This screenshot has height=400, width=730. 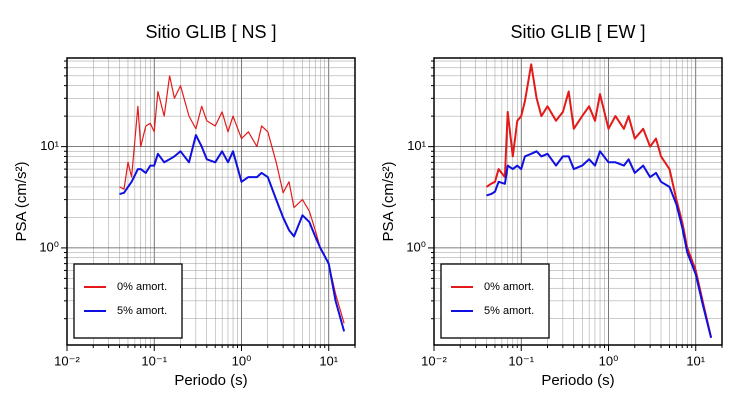 What do you see at coordinates (599, 244) in the screenshot?
I see `series-line` at bounding box center [599, 244].